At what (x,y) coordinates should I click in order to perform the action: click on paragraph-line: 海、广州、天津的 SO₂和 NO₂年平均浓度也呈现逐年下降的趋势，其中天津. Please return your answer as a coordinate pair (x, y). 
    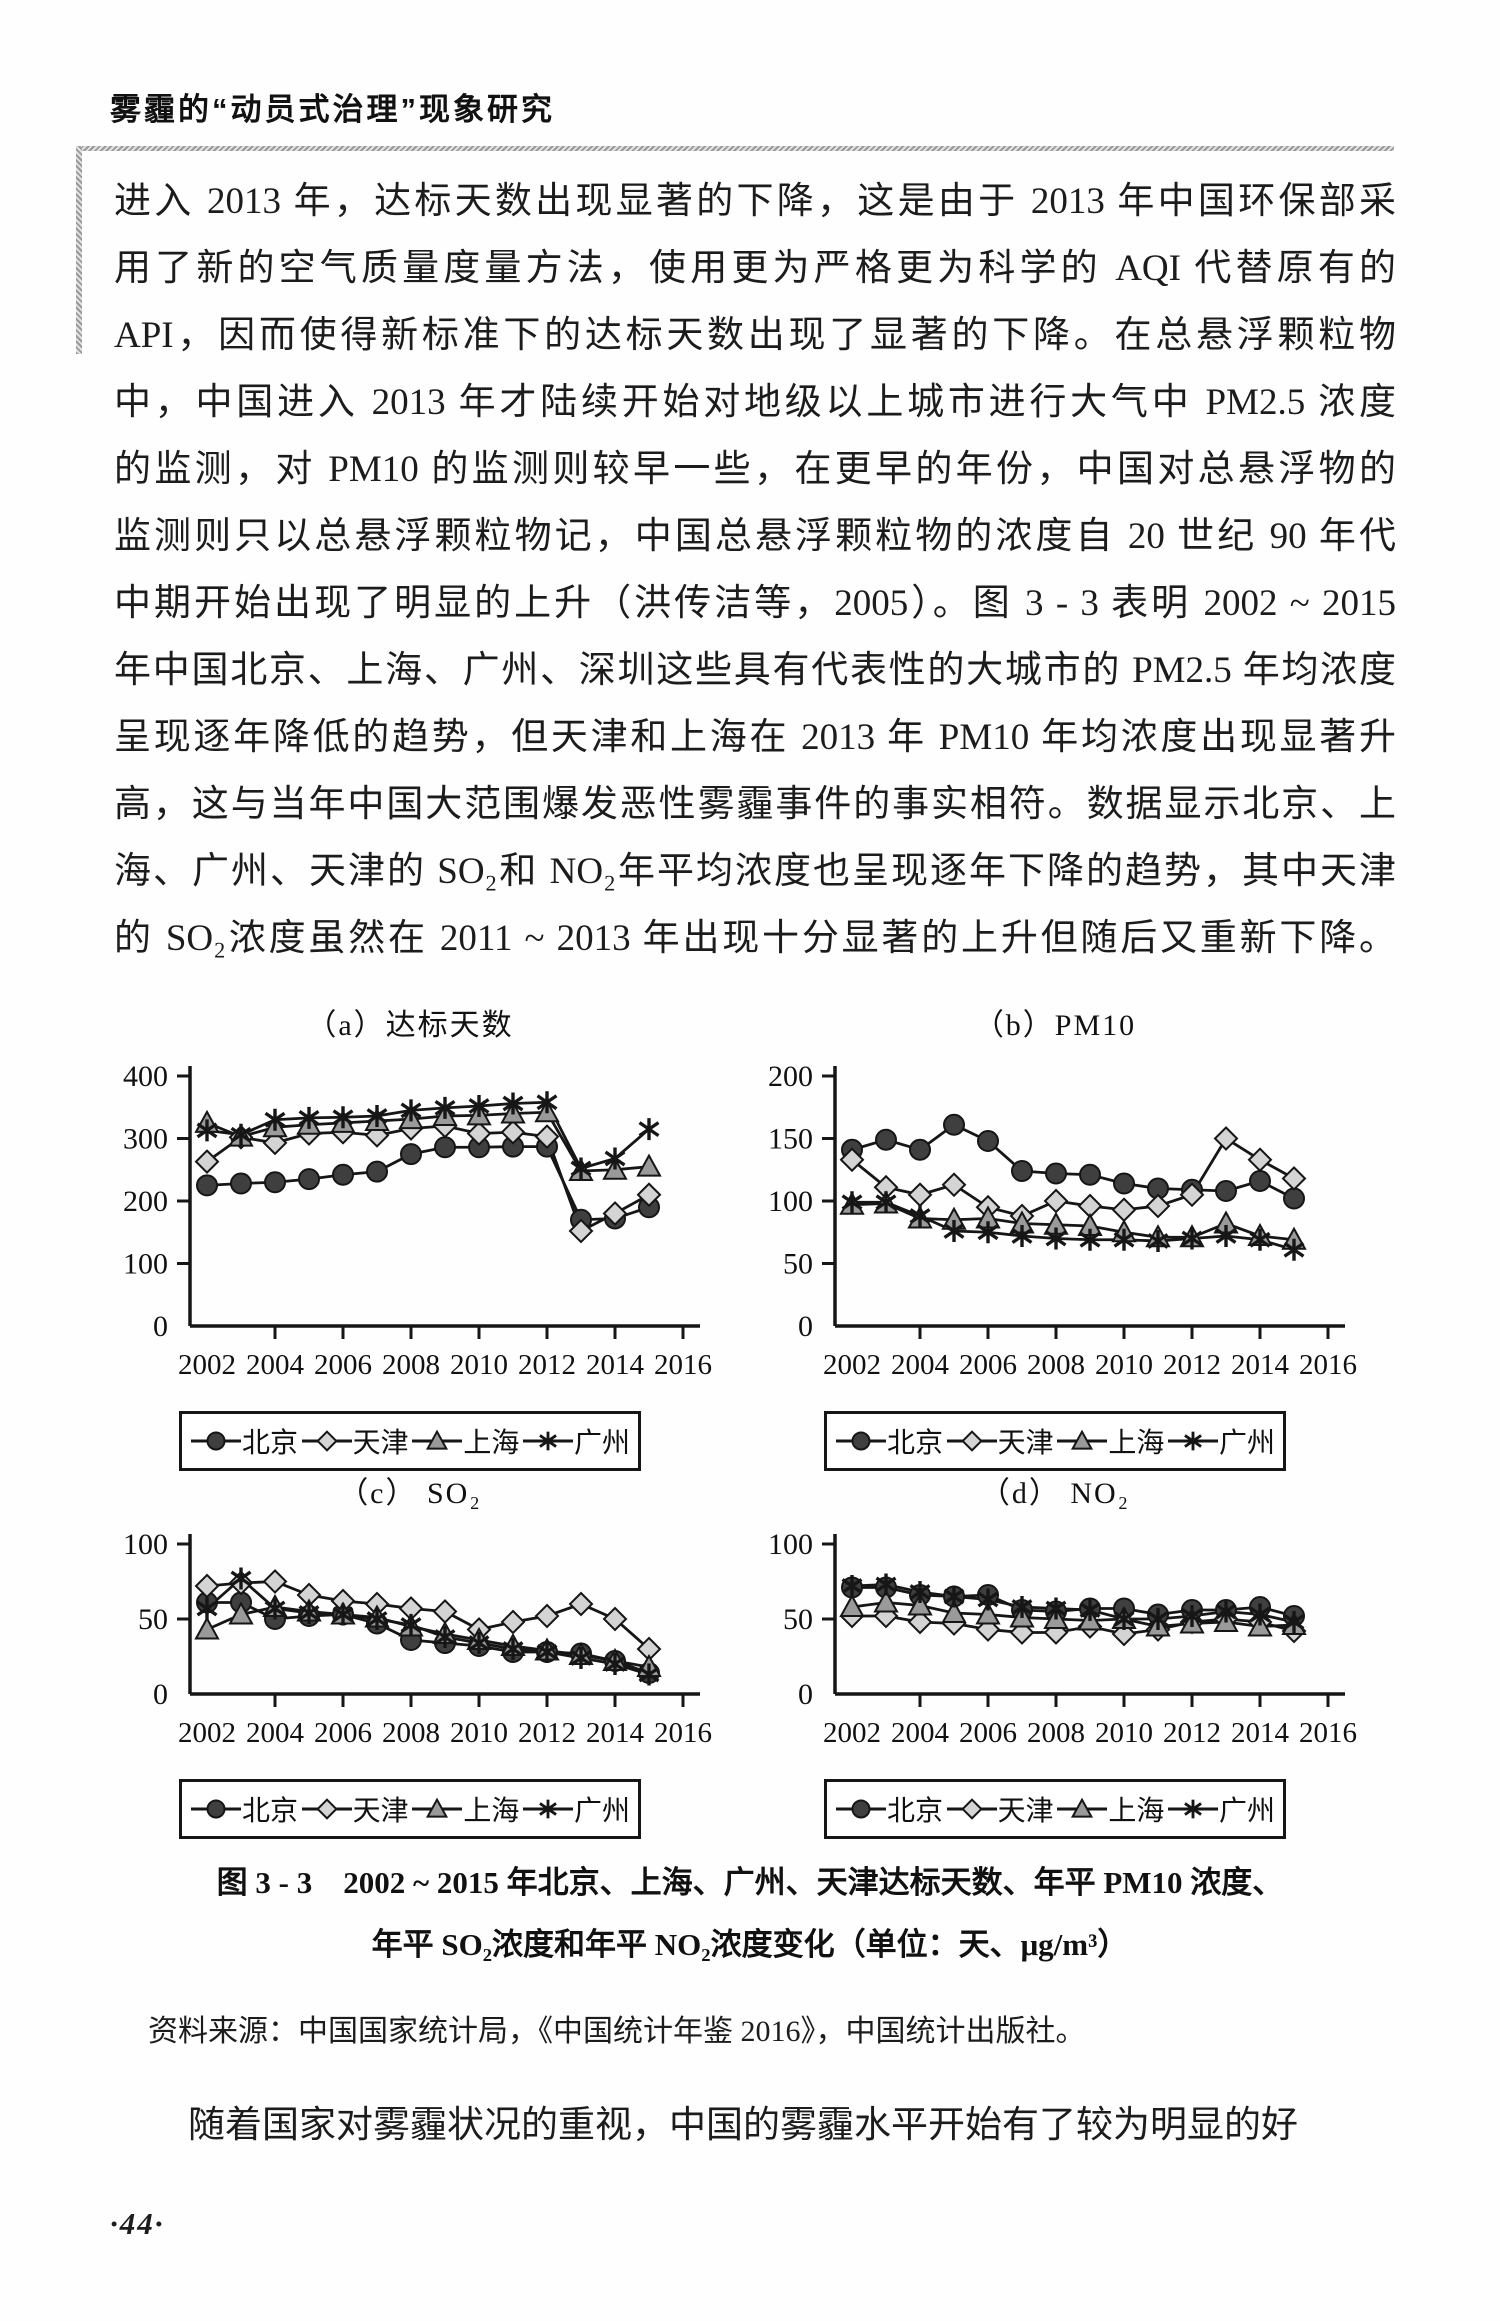
    Looking at the image, I should click on (755, 871).